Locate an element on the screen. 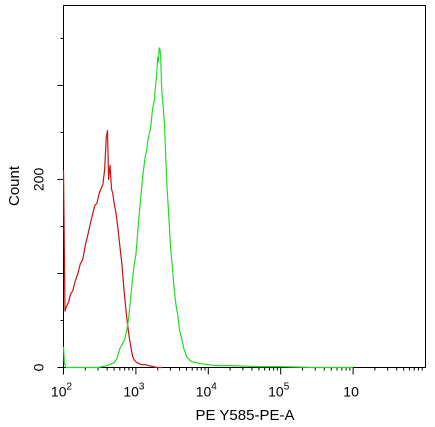  y-axis-title: Count is located at coordinates (14, 185).